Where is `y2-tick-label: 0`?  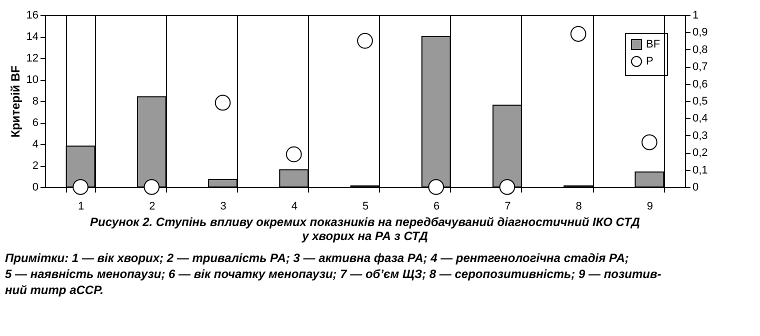 y2-tick-label: 0 is located at coordinates (695, 188).